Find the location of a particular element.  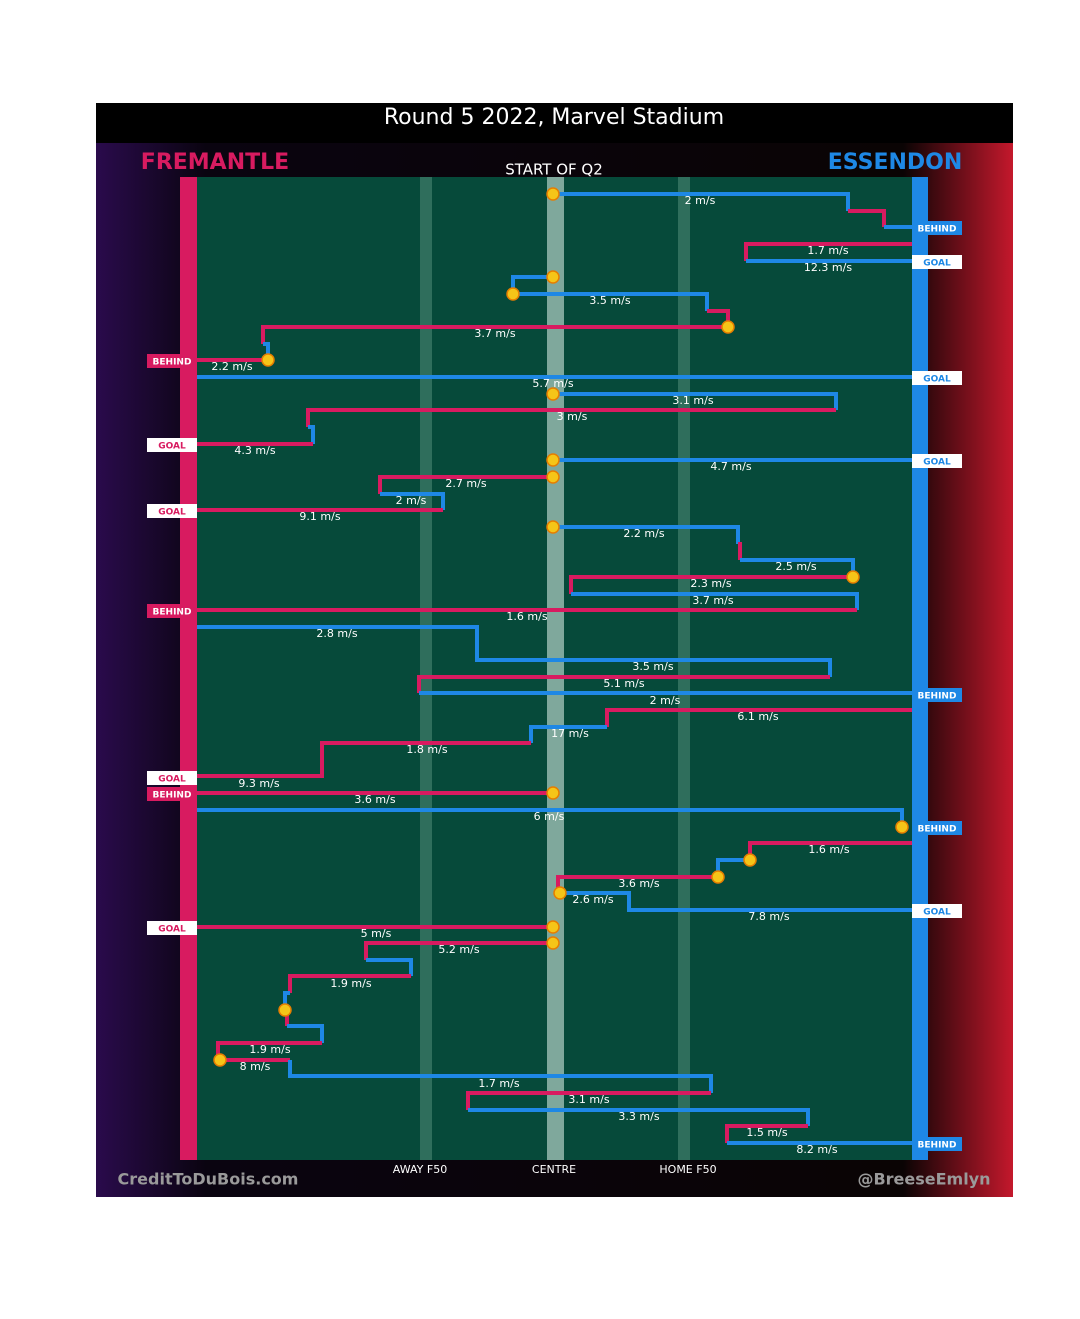

speed-label: 5.1 m/s is located at coordinates (623, 683).